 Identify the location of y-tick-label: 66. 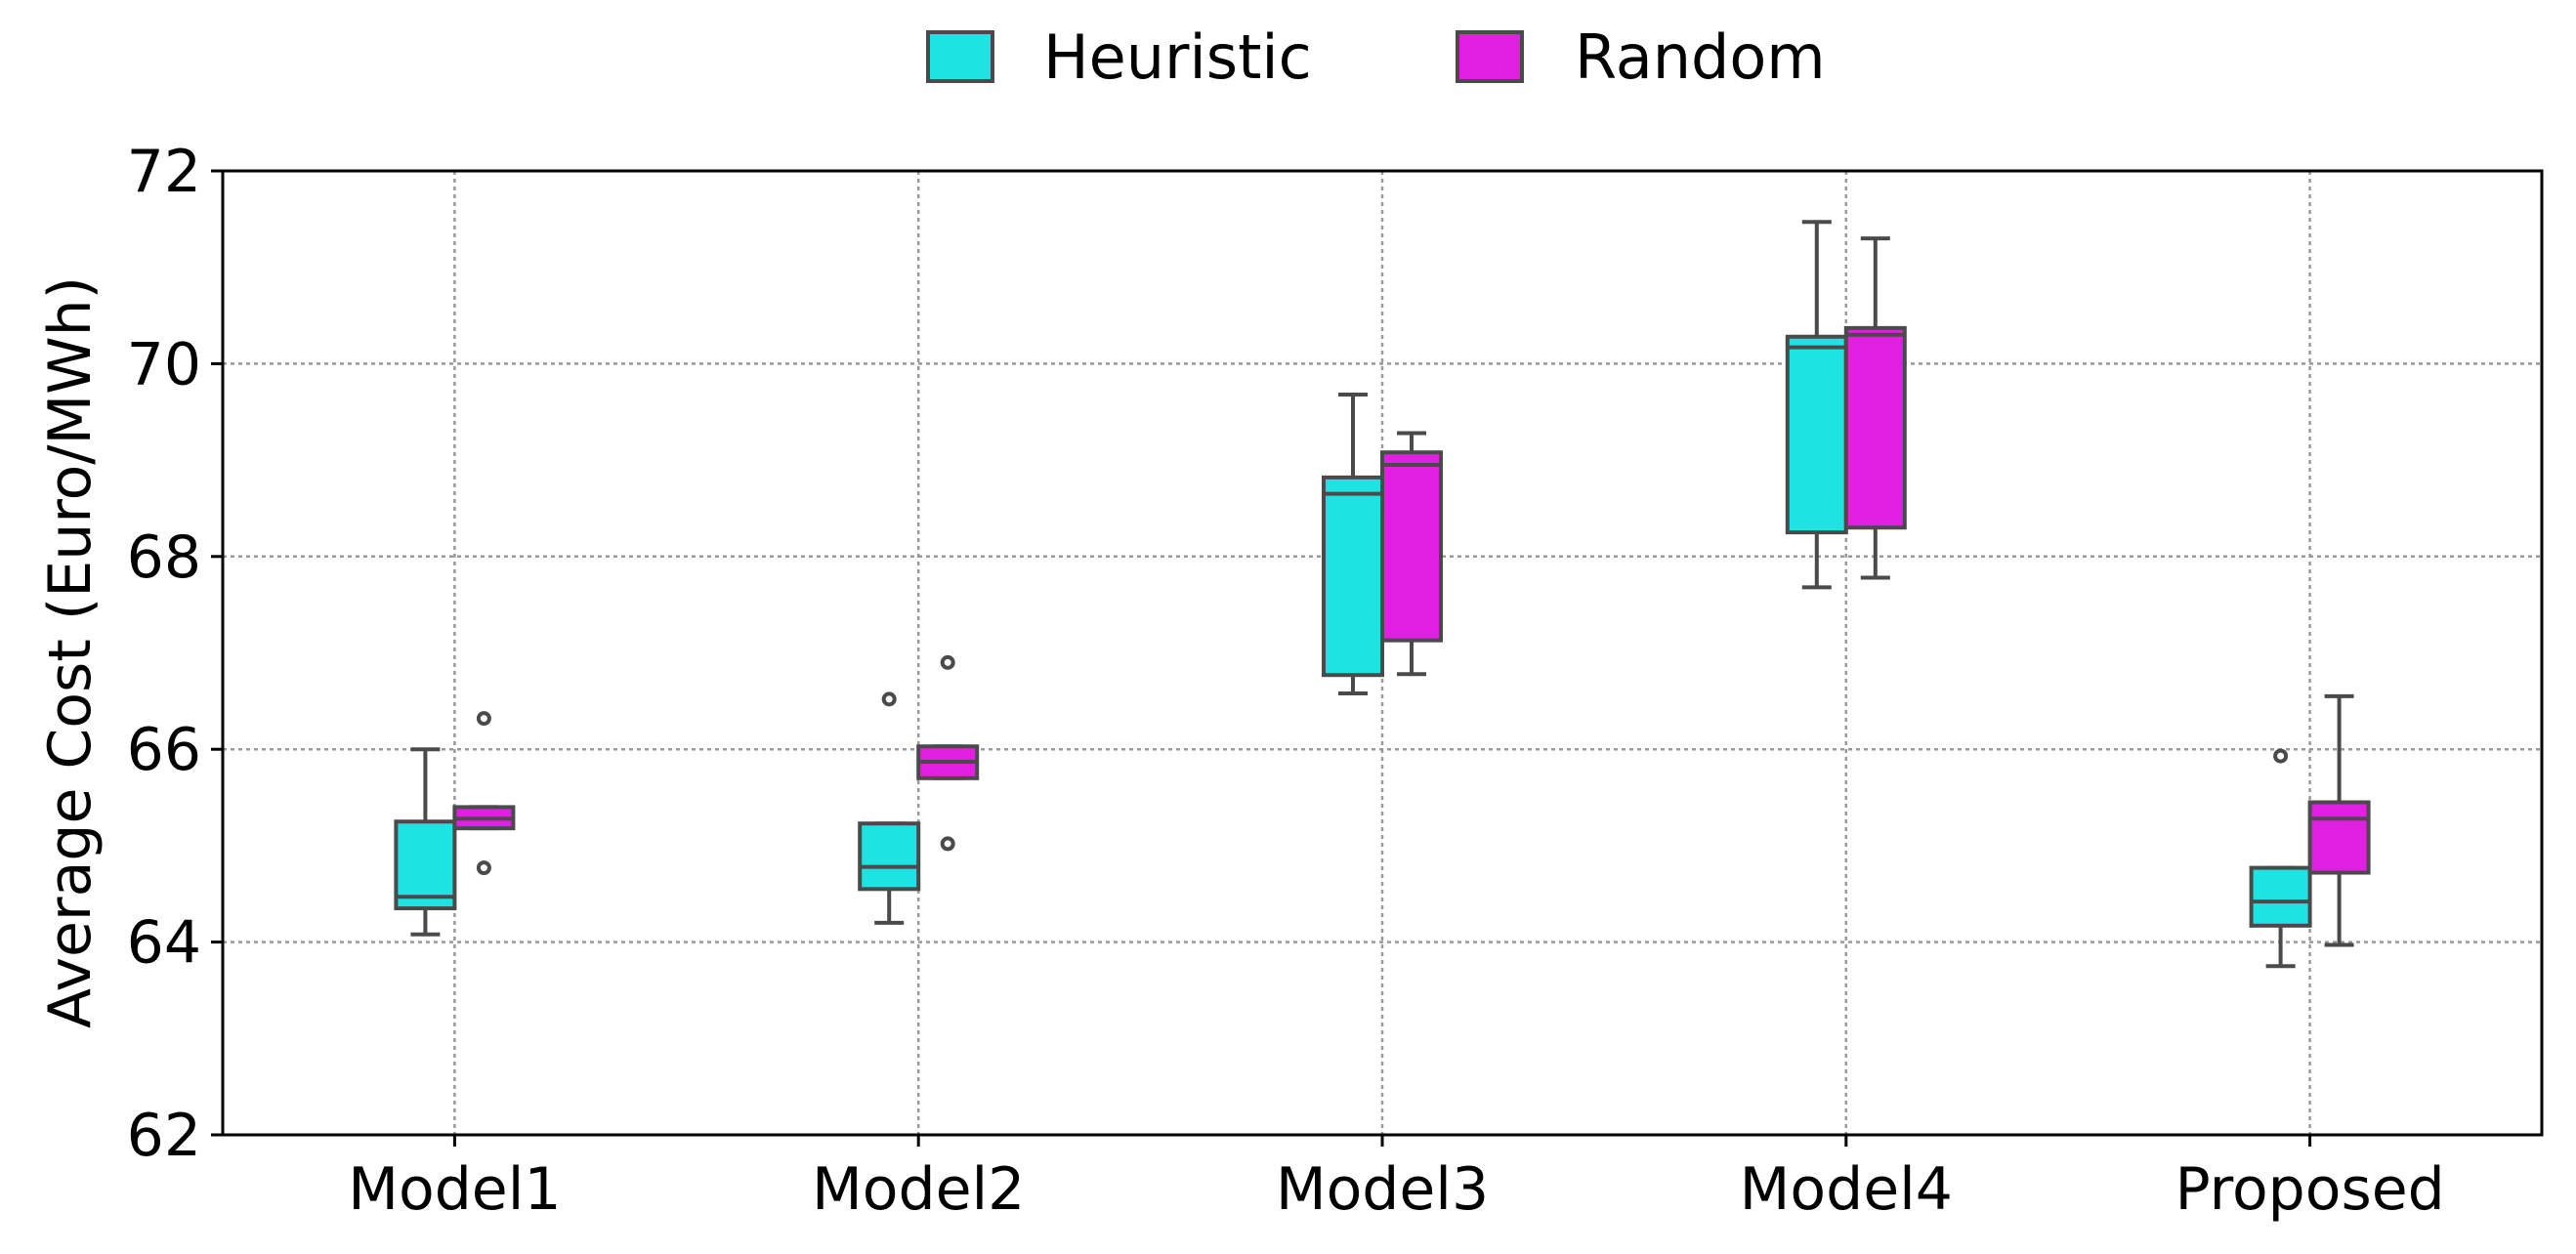
(164, 750).